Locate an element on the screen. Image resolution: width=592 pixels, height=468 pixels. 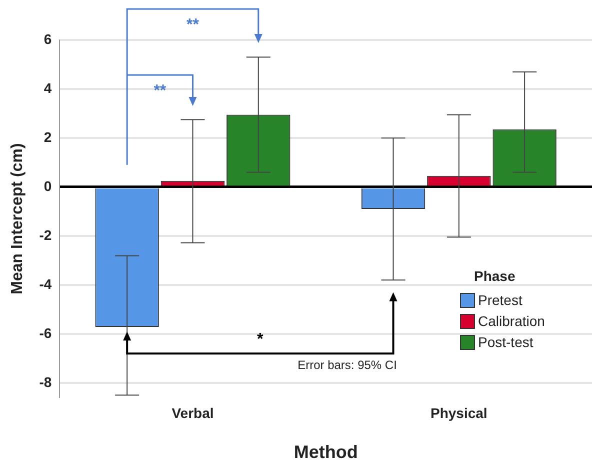
y-tick-label: 4 is located at coordinates (48, 88).